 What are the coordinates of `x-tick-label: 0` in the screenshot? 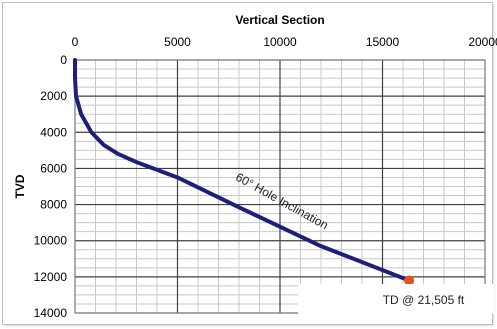 It's located at (75, 42).